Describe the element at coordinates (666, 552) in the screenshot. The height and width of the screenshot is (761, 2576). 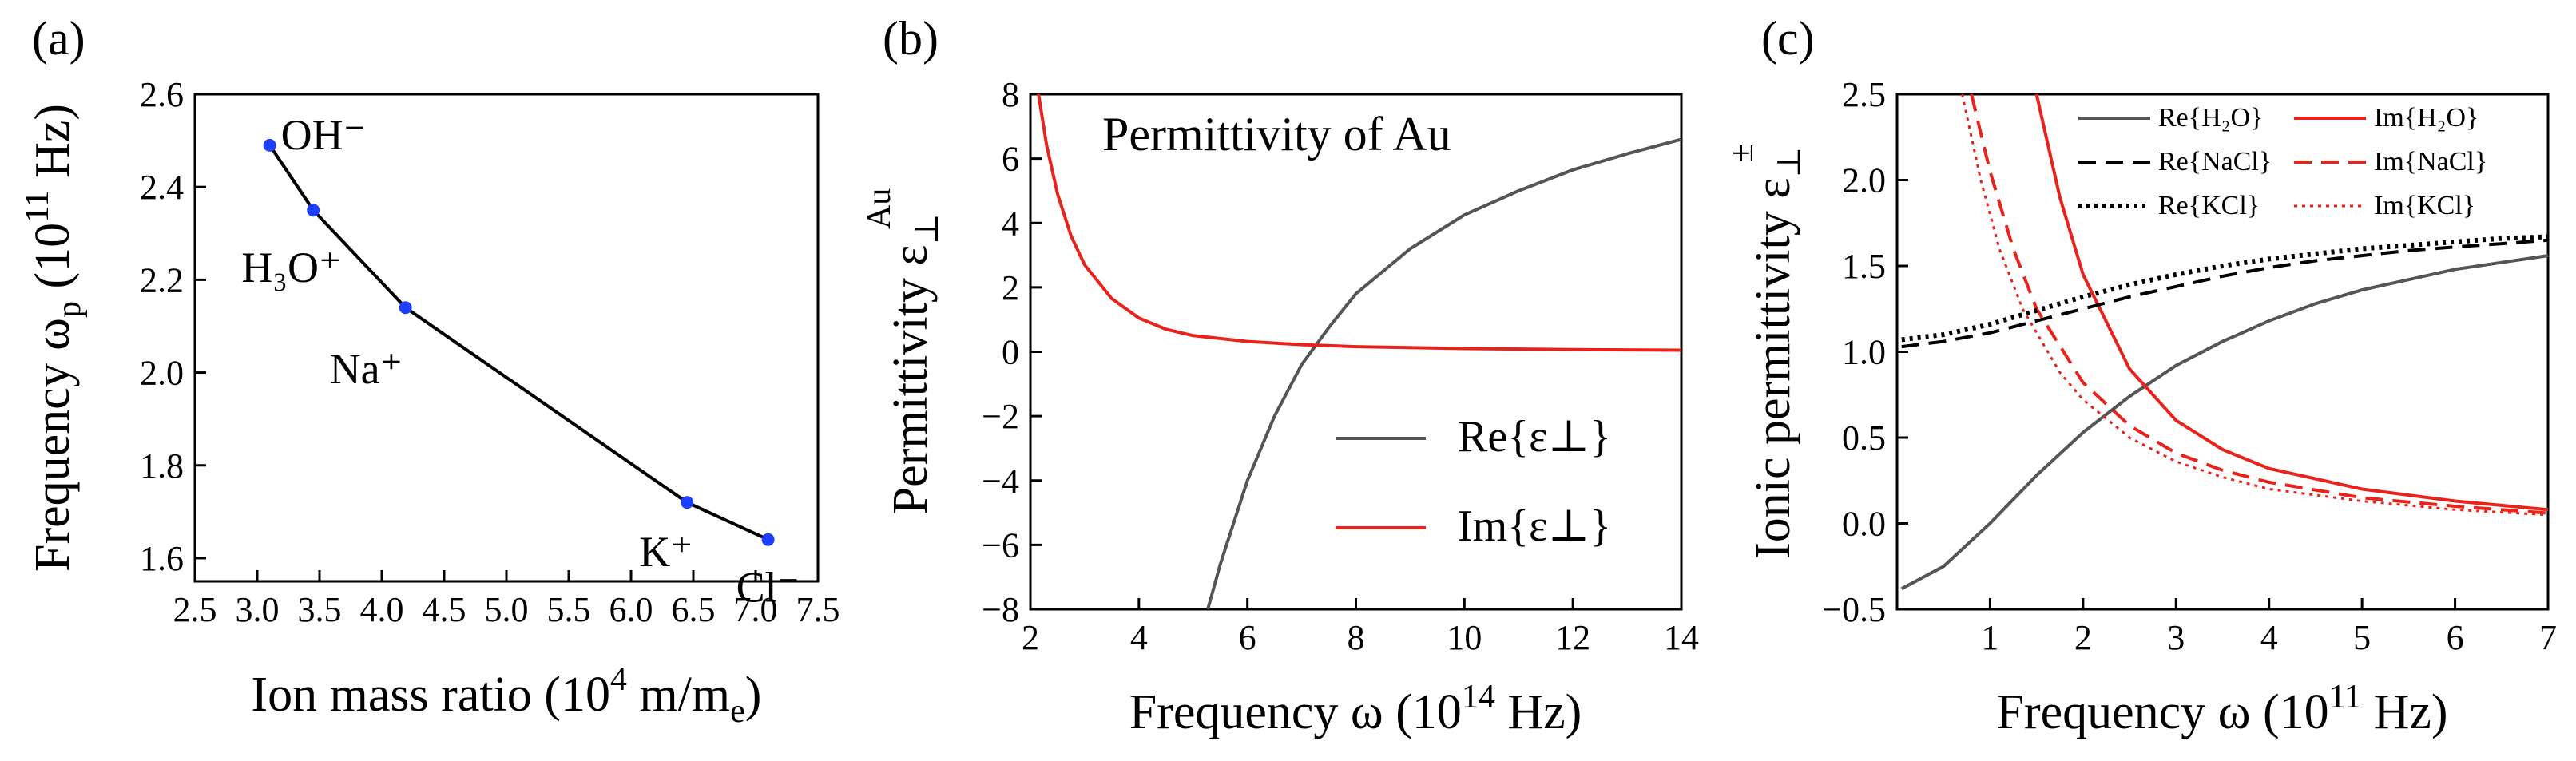
I see `panel-a-point-label: K⁺` at that location.